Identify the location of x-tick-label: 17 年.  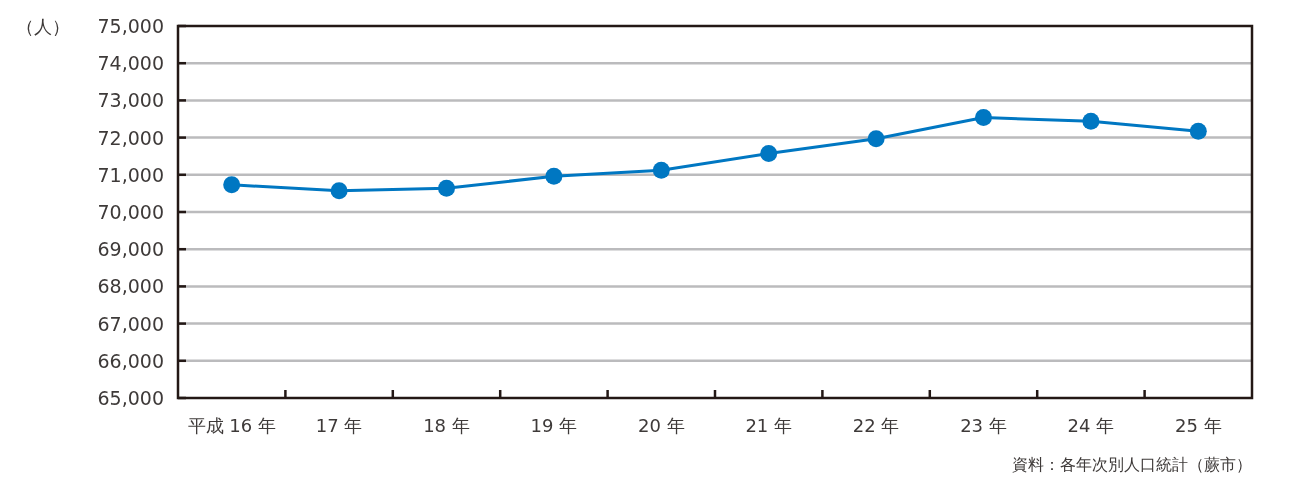
(339, 425).